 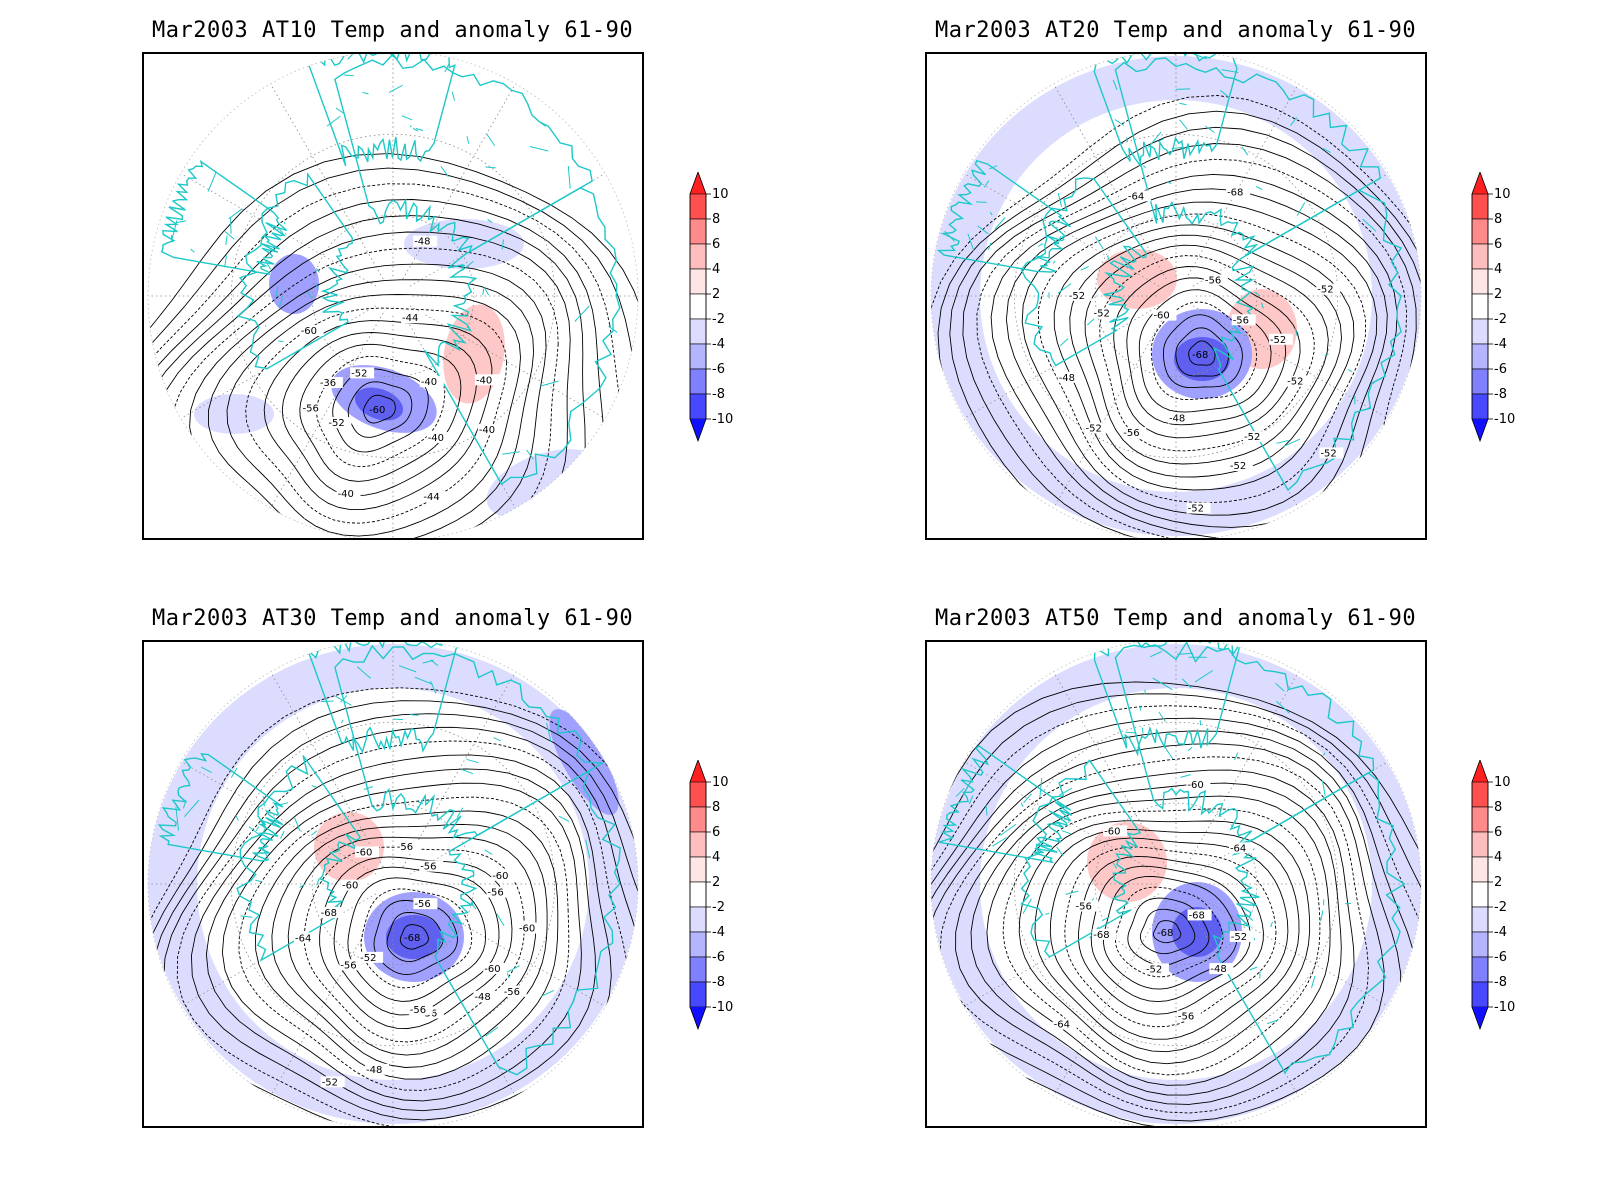 I want to click on colorbar-tick-label: -4, so click(x=1500, y=932).